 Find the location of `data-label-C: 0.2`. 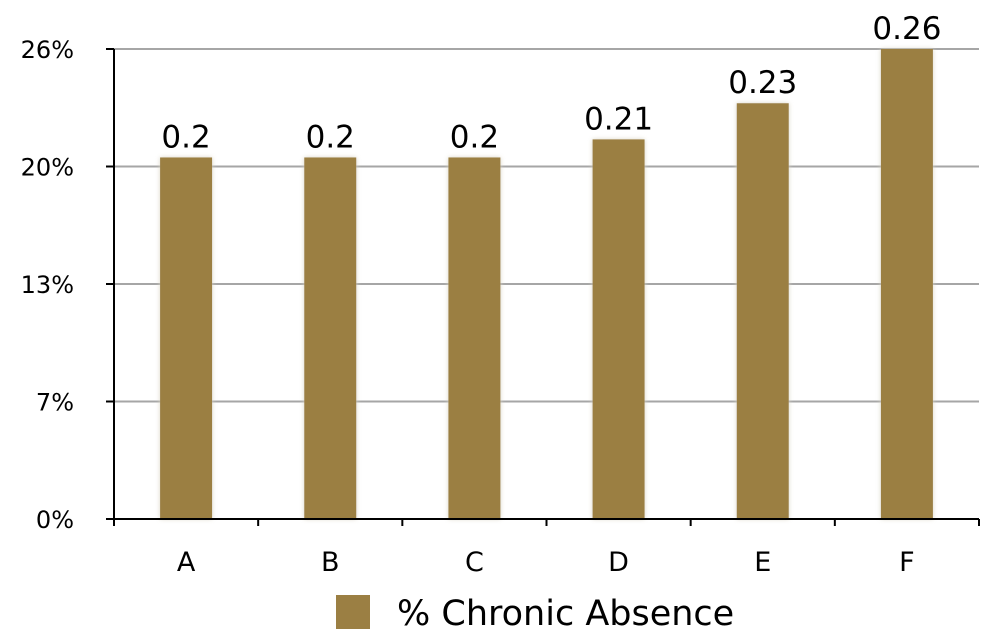

data-label-C: 0.2 is located at coordinates (474, 137).